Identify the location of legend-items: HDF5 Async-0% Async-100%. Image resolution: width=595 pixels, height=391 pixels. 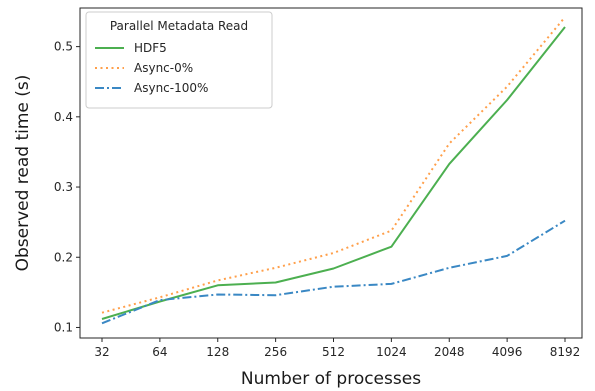
(151, 68).